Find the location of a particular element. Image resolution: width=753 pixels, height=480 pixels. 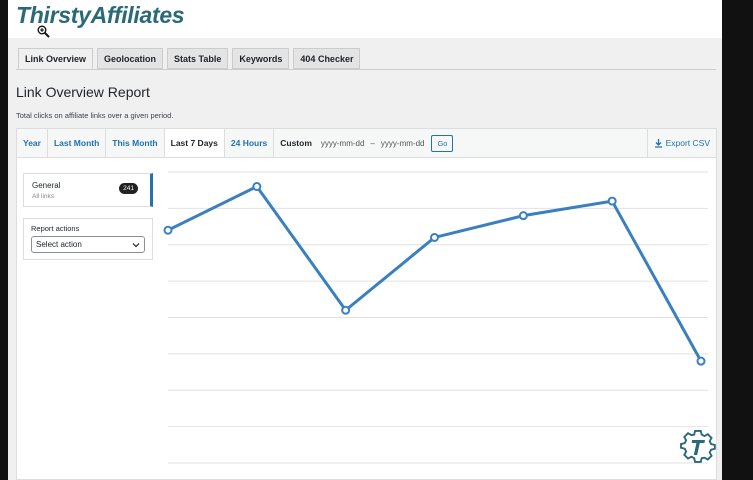

range-last-month: Last Month is located at coordinates (77, 143).